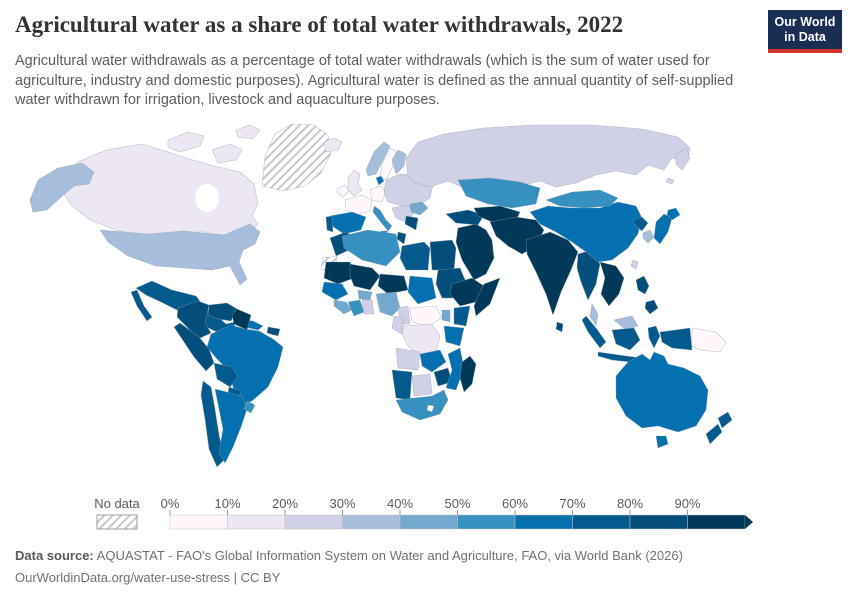  Describe the element at coordinates (248, 132) in the screenshot. I see `country-canada-arctic-3: Canada: 10-20%` at that location.